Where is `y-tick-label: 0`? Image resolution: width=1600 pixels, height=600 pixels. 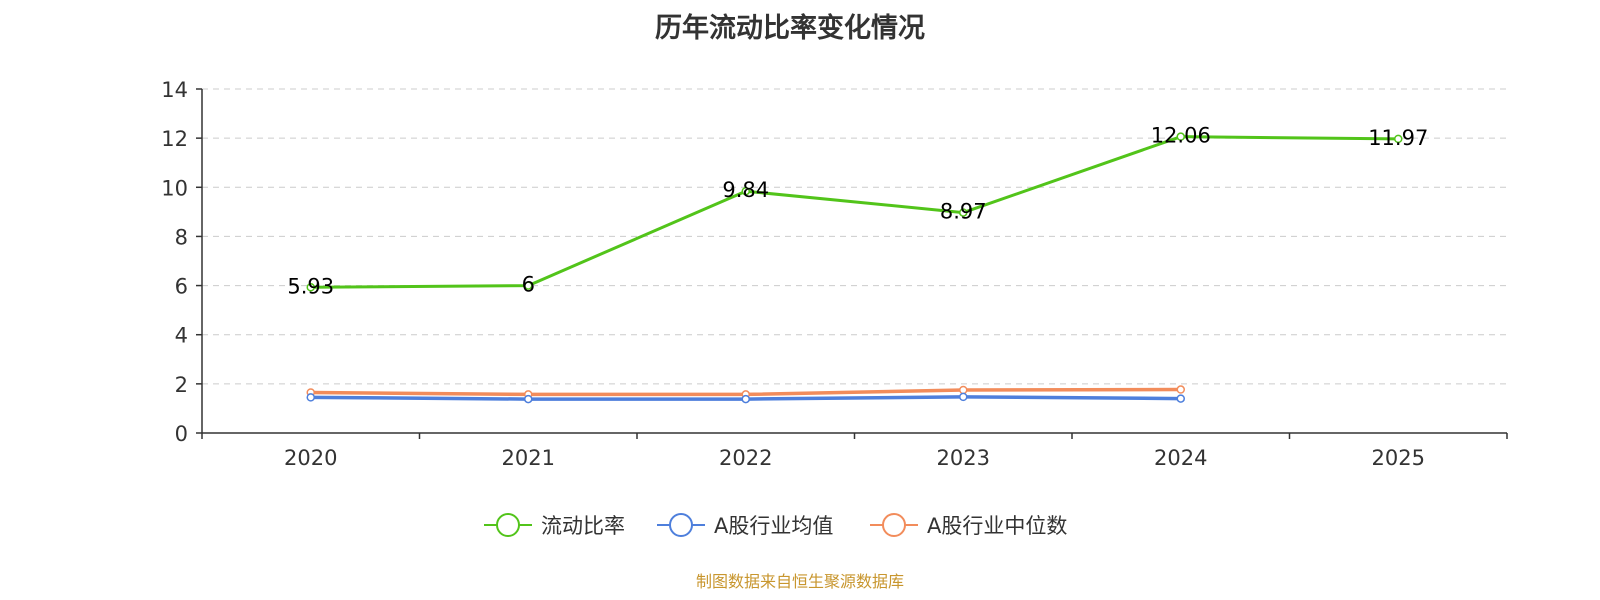
y-tick-label: 0 is located at coordinates (181, 434).